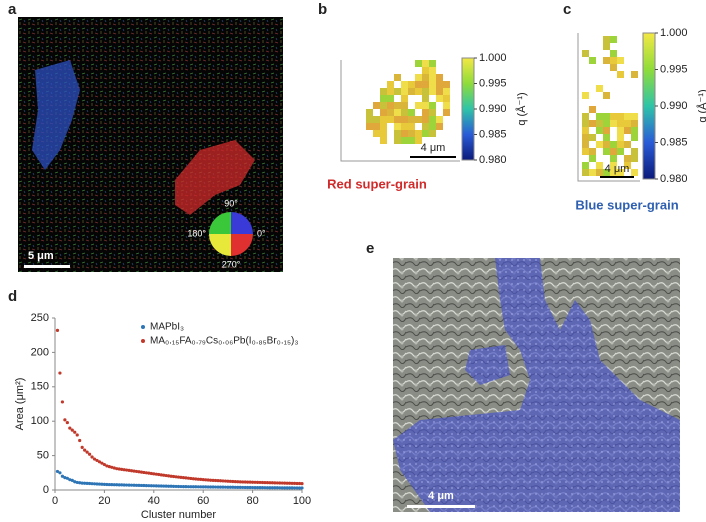  What do you see at coordinates (231, 234) in the screenshot?
I see `color-wheel` at bounding box center [231, 234].